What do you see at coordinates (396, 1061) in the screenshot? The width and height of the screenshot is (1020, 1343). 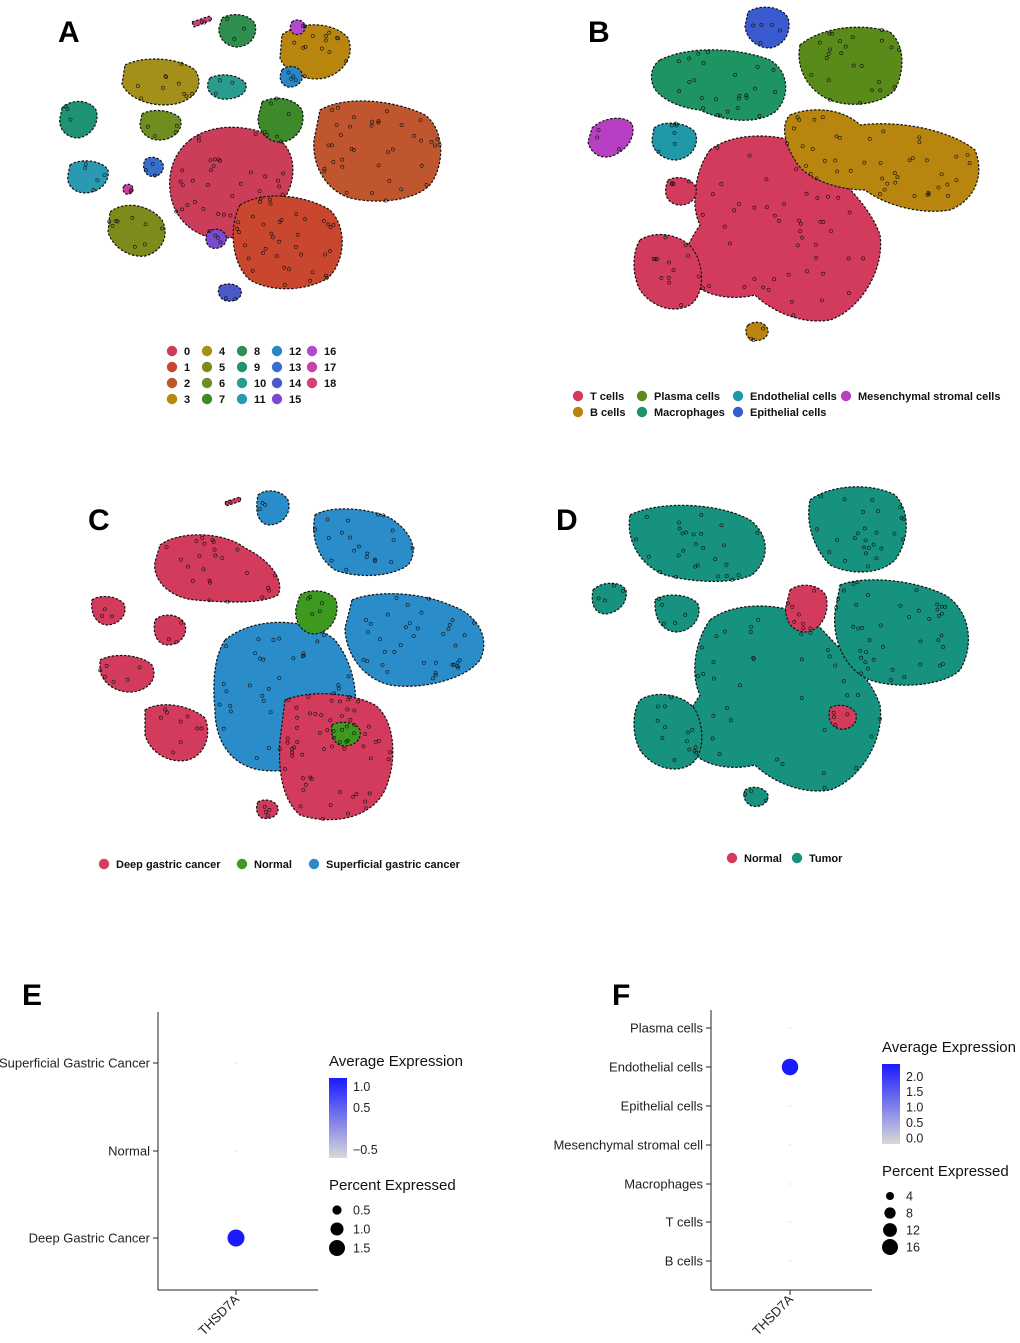 I see `color-legend-title: Average Expression` at bounding box center [396, 1061].